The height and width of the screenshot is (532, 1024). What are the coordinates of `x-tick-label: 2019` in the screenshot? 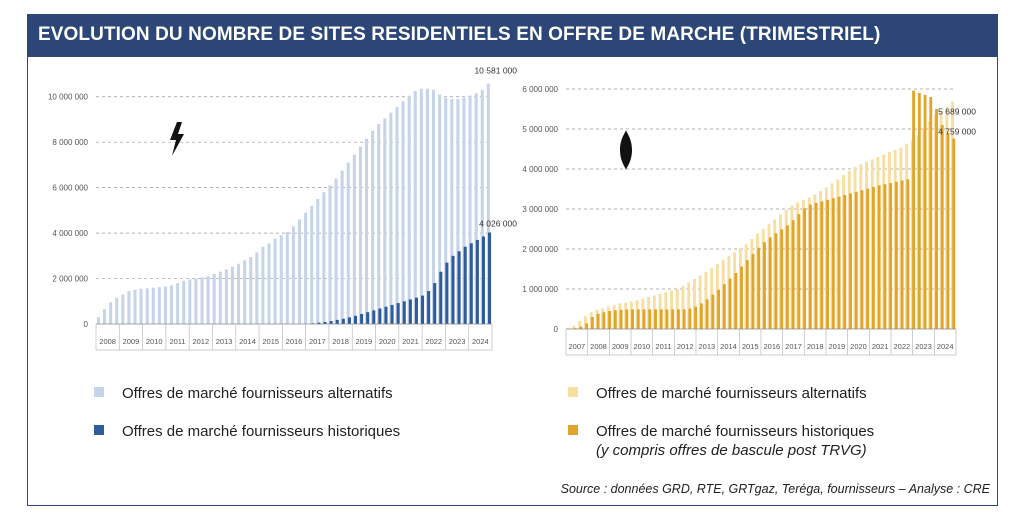 It's located at (836, 346).